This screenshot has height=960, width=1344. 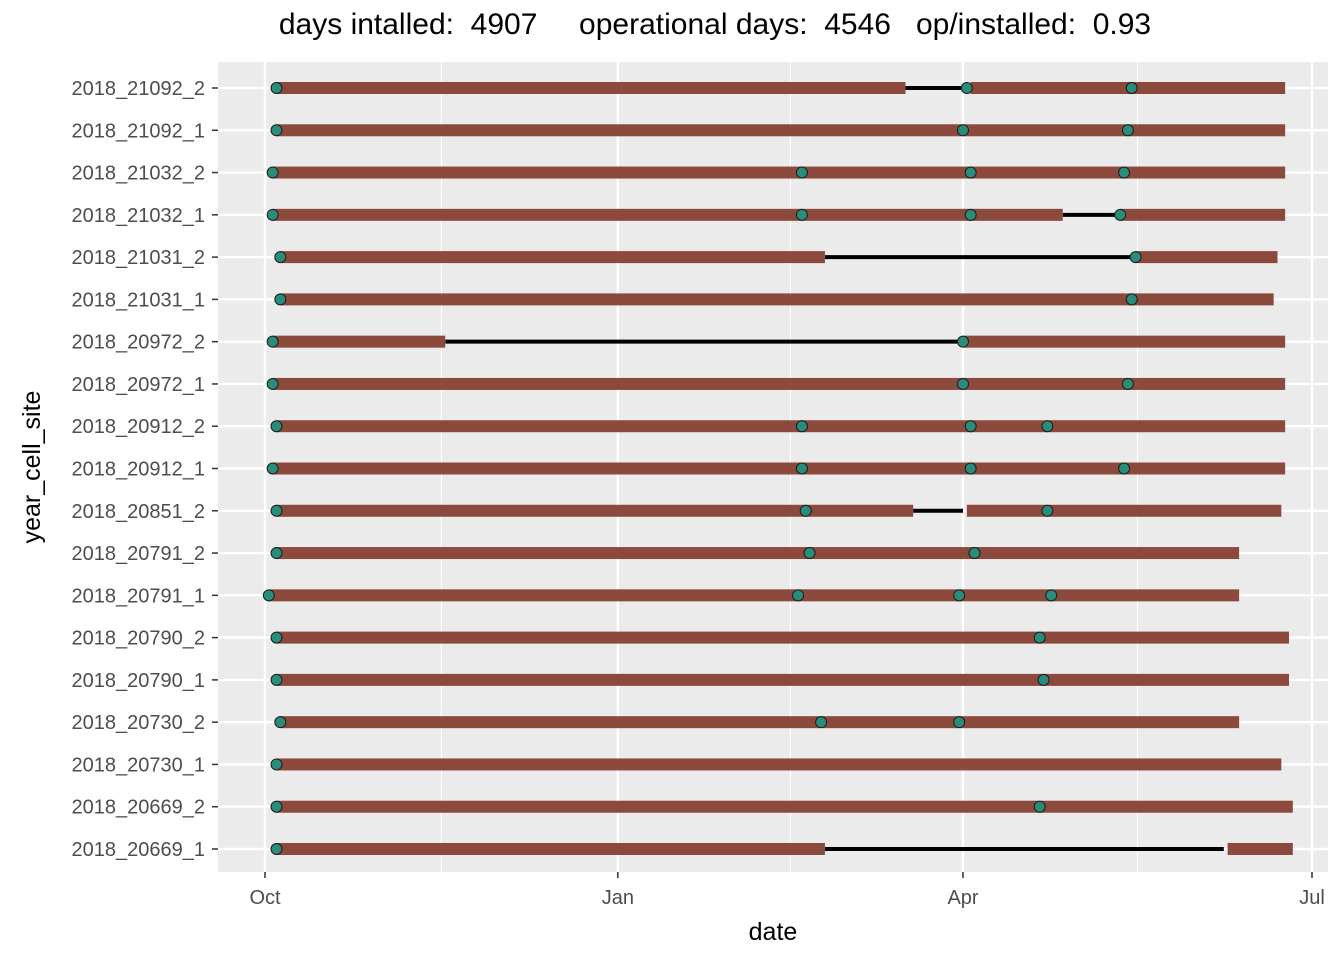 What do you see at coordinates (138, 258) in the screenshot?
I see `y-tick-label: 2018_21031_2` at bounding box center [138, 258].